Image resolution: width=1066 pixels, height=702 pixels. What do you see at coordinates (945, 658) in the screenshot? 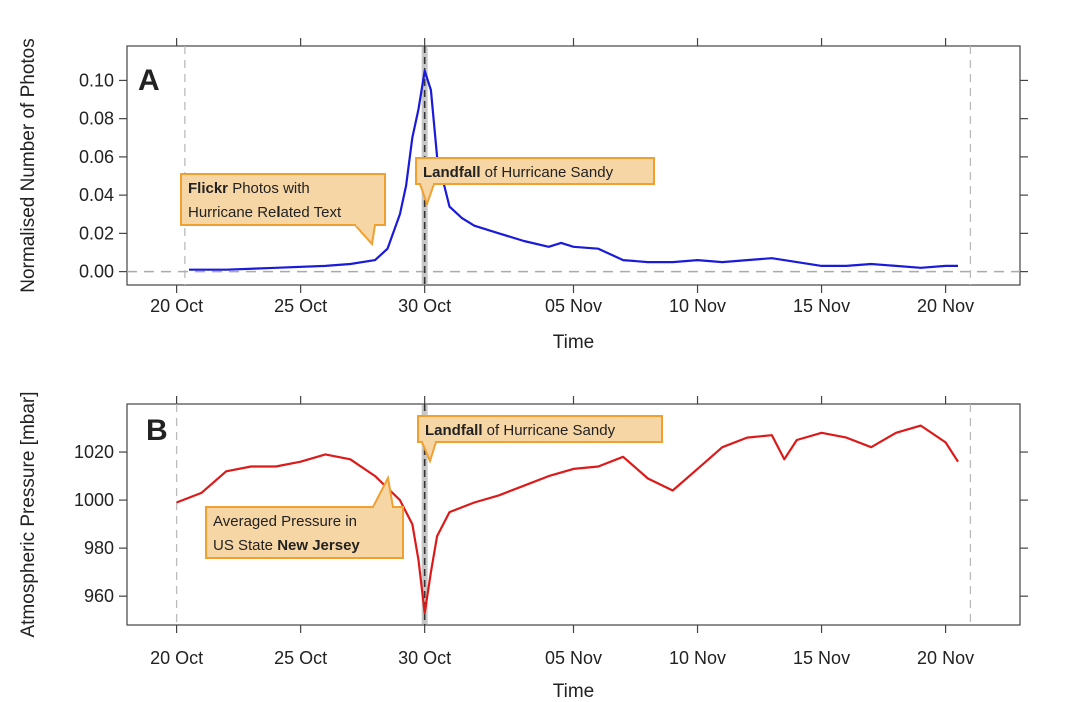
I see `x-tick-label: 20 Nov` at bounding box center [945, 658].